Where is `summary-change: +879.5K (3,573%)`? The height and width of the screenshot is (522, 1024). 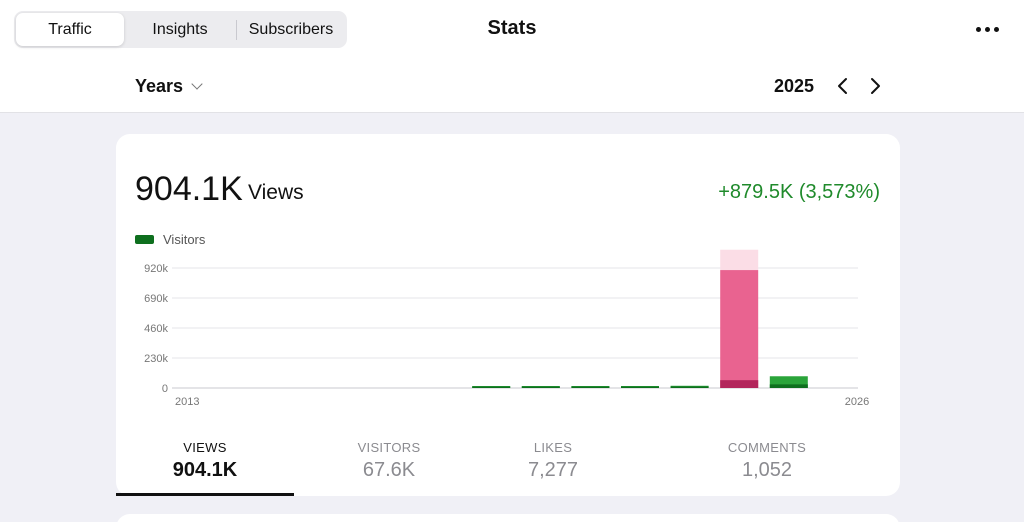 summary-change: +879.5K (3,573%) is located at coordinates (799, 192).